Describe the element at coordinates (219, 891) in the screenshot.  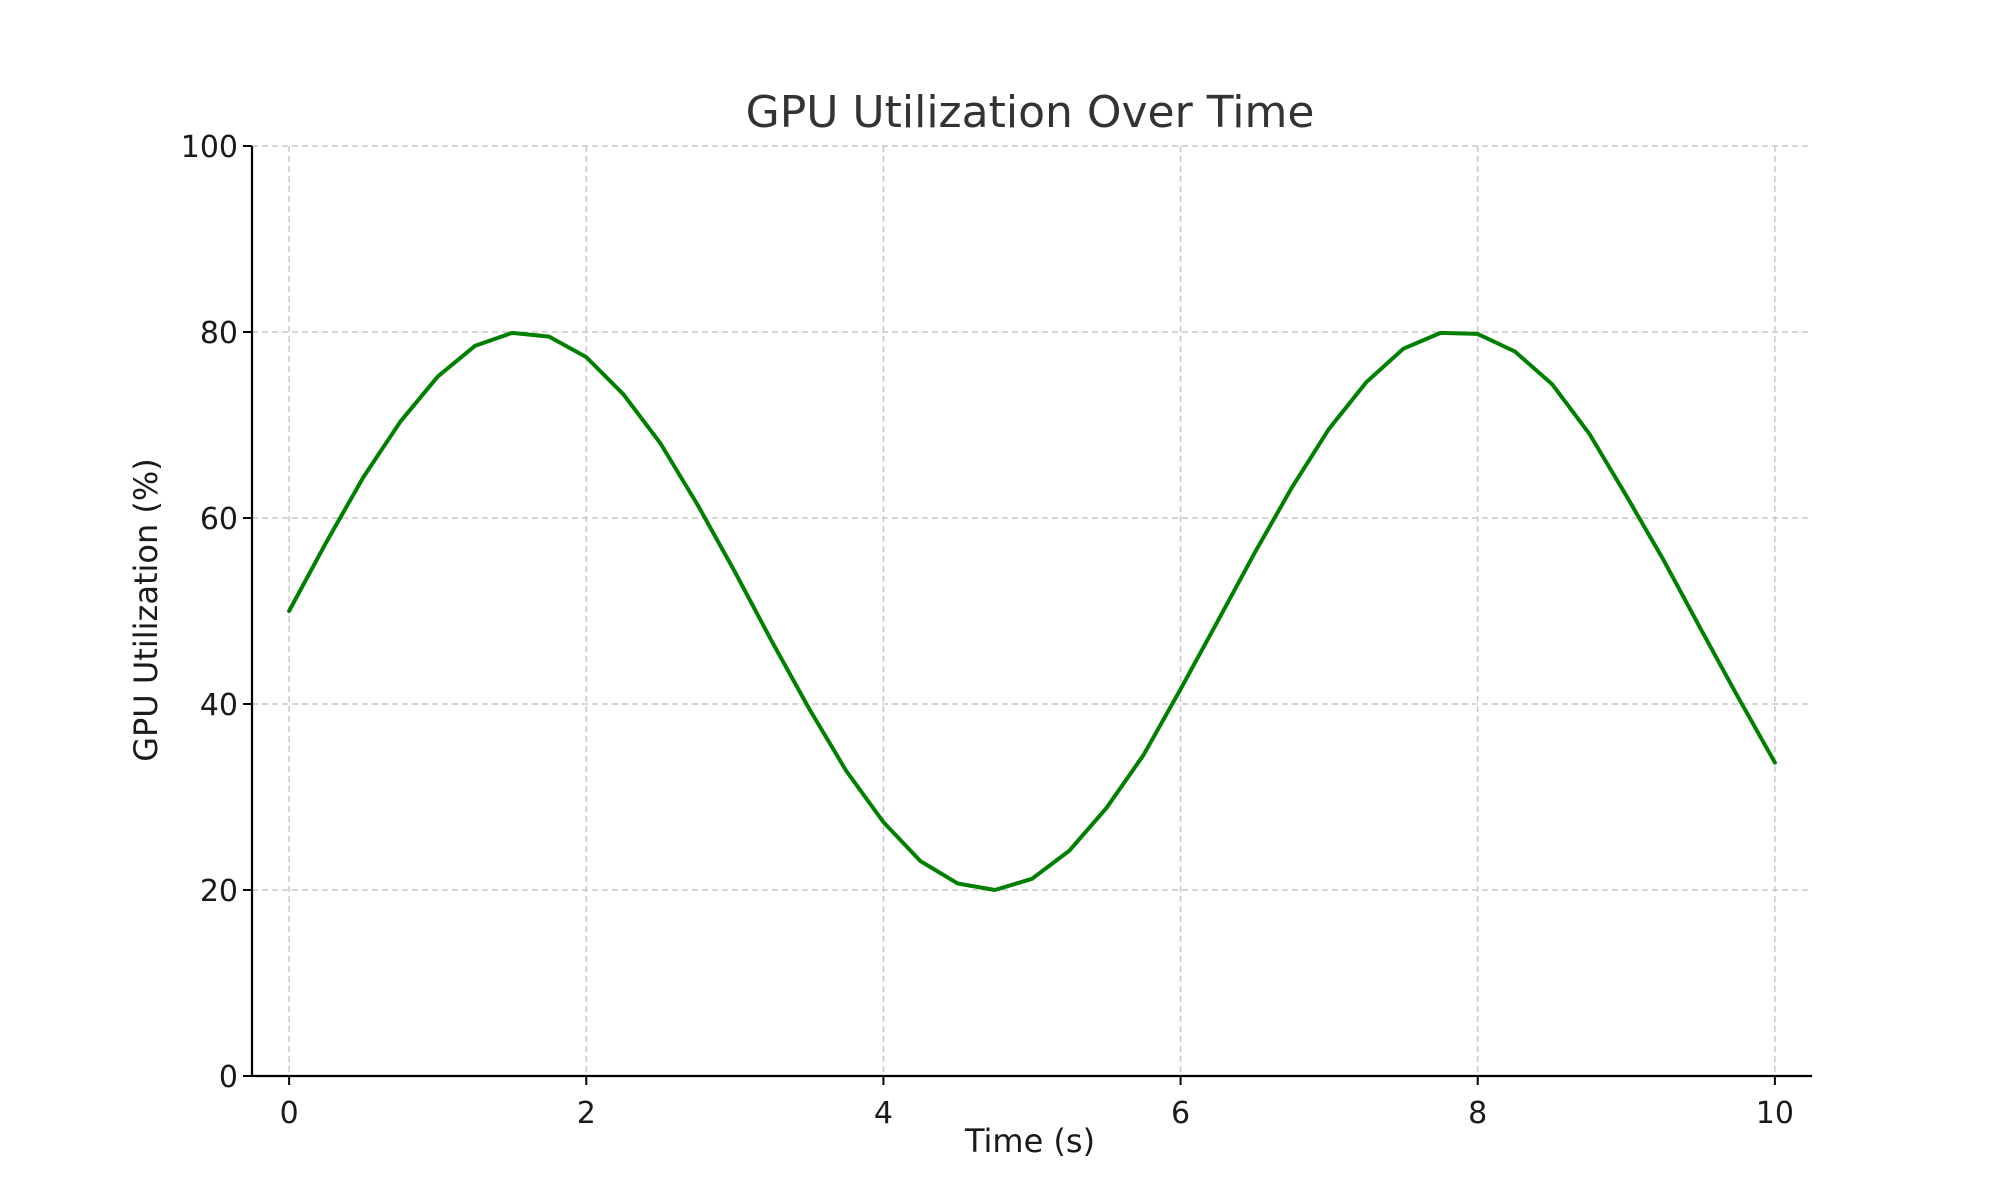
I see `y-tick-label: 20` at that location.